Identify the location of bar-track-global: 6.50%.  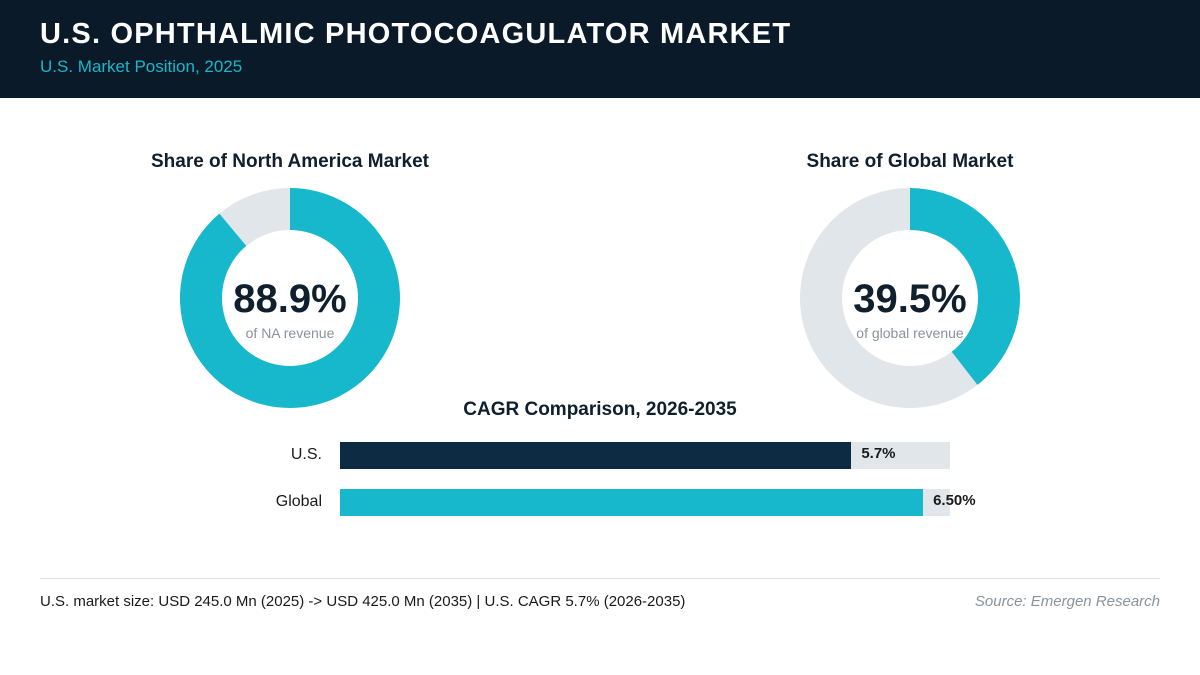
(658, 502).